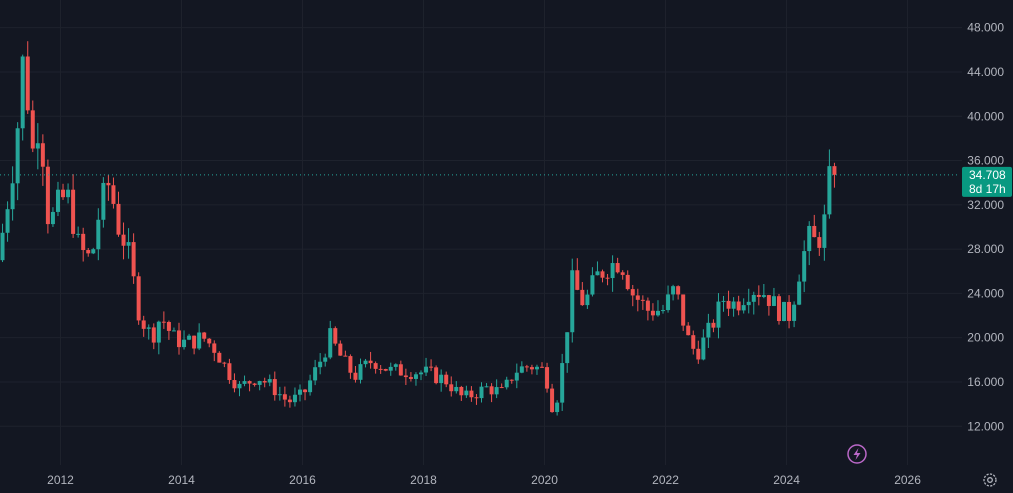 This screenshot has height=493, width=1013. I want to click on flash-icon, so click(857, 454).